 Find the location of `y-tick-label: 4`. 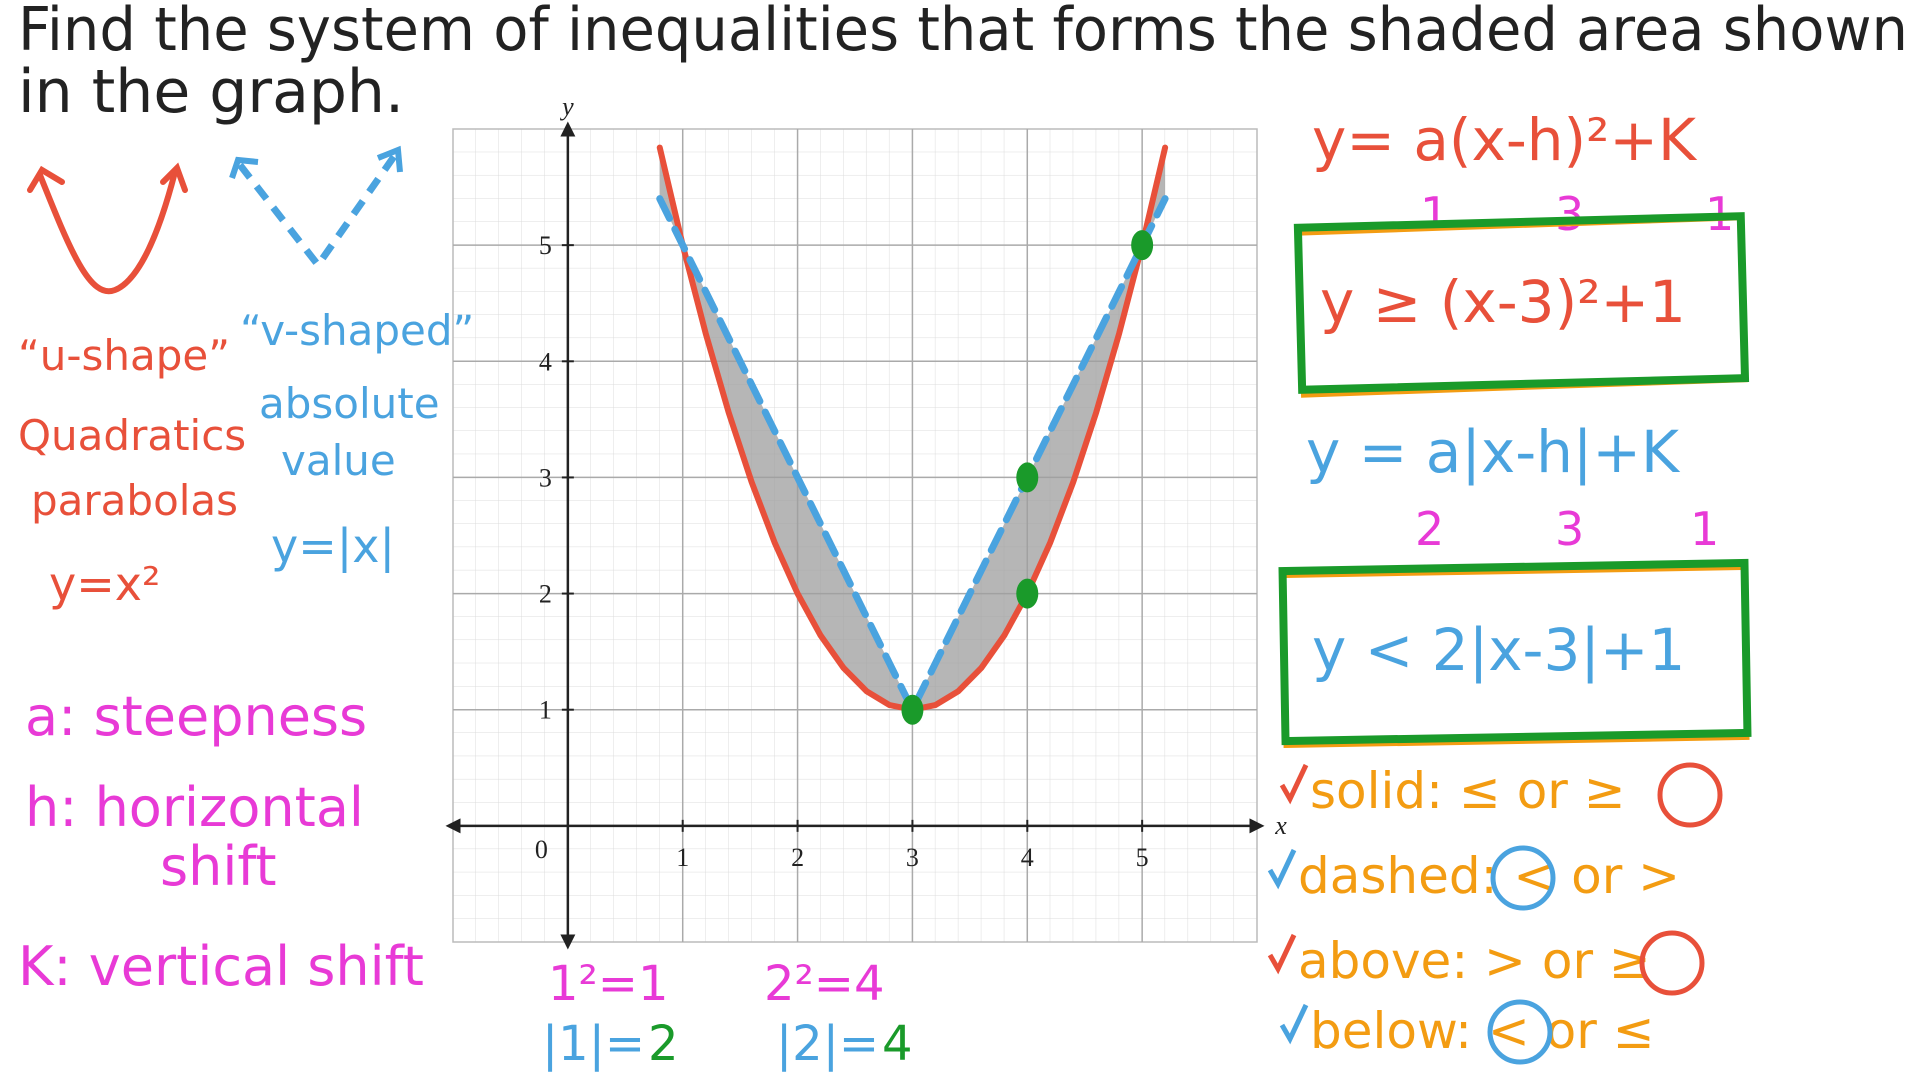

y-tick-label: 4 is located at coordinates (545, 361).